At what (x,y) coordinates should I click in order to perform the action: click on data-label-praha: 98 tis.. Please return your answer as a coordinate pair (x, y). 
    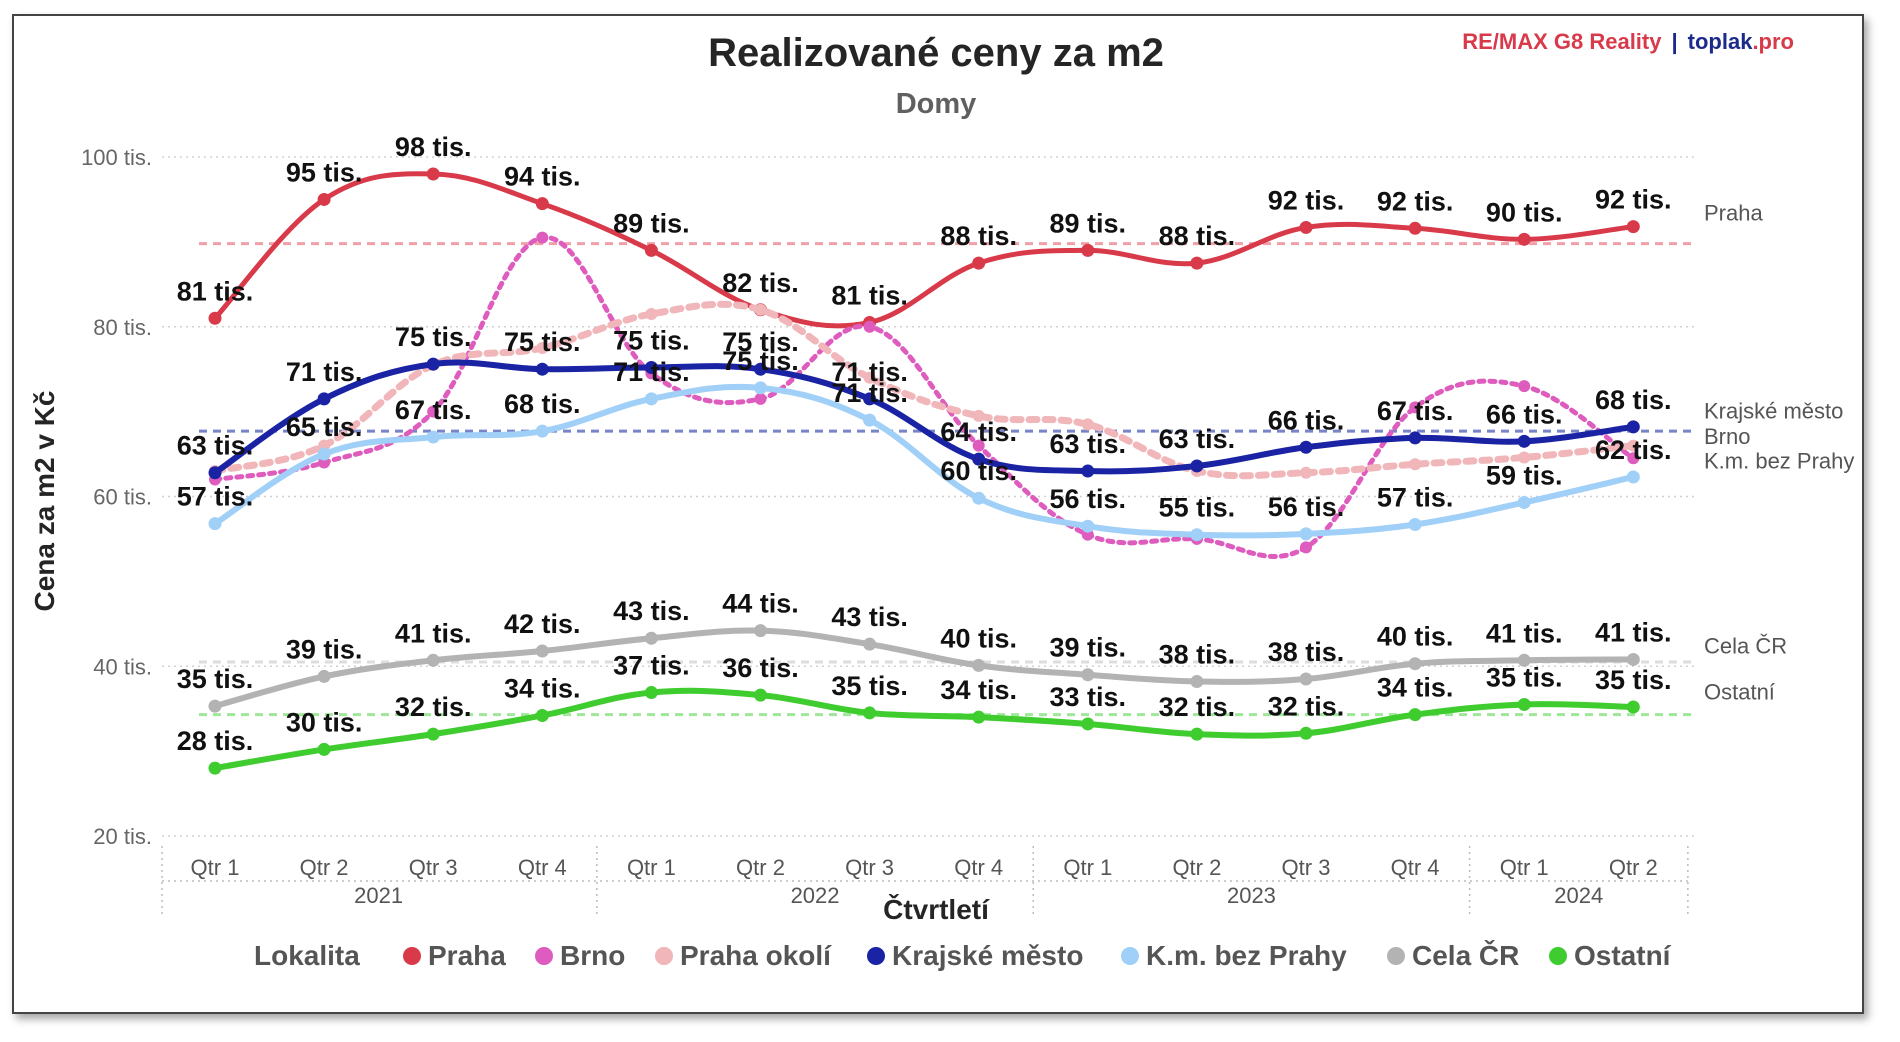
    Looking at the image, I should click on (433, 147).